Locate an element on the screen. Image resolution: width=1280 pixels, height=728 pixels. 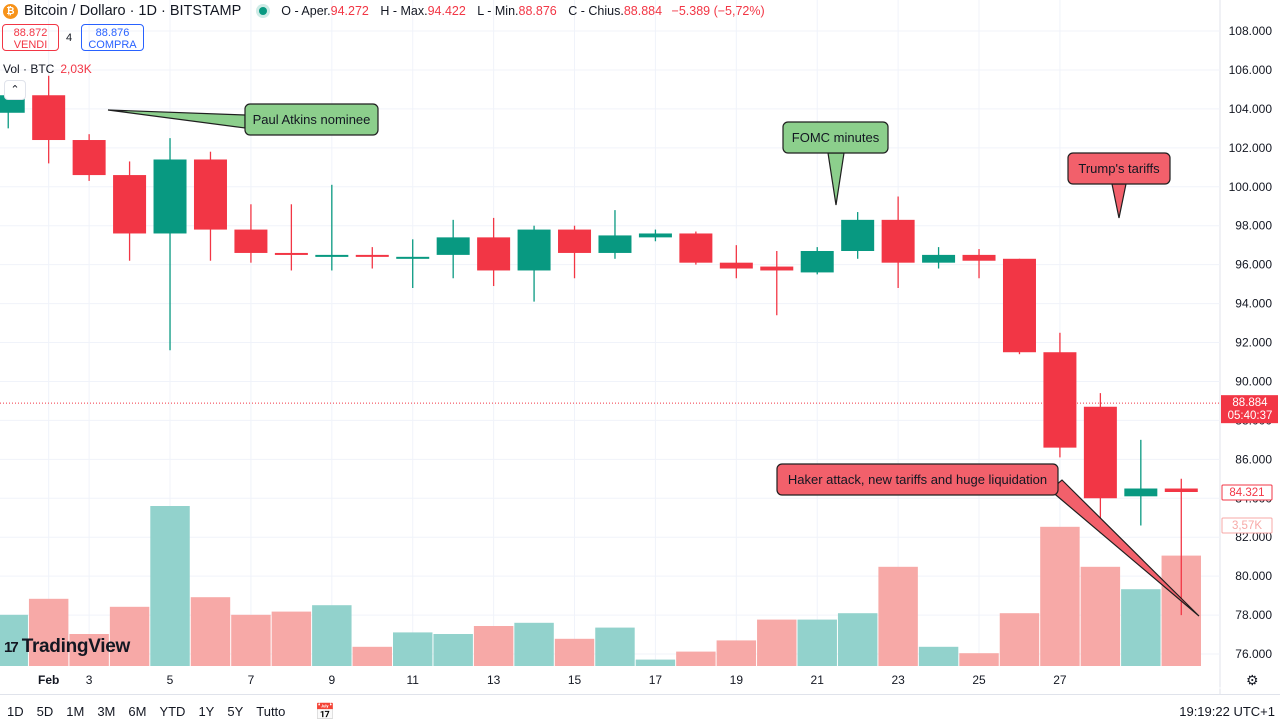
gear-icon: ⚙ is located at coordinates (1252, 680).